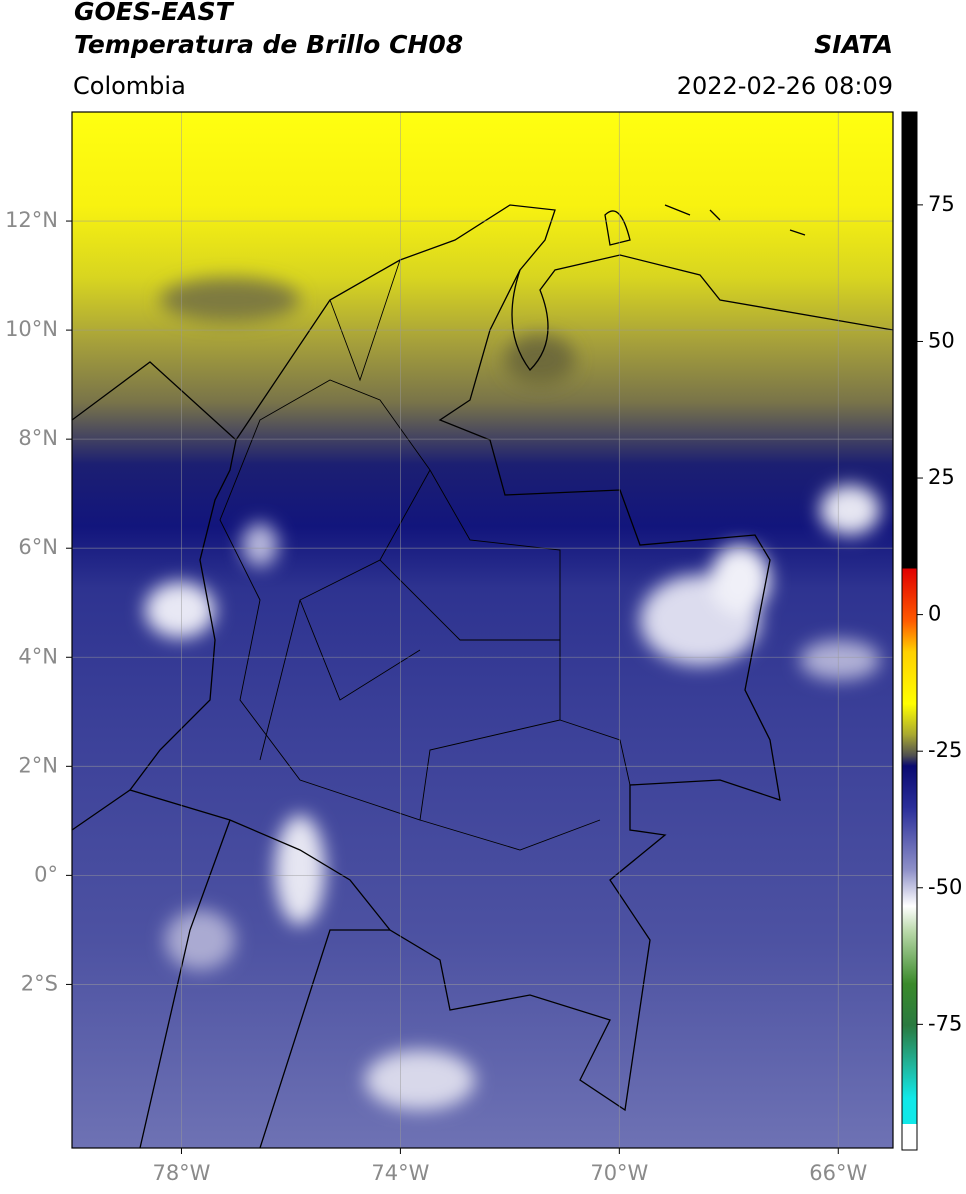 The height and width of the screenshot is (1194, 966). What do you see at coordinates (46, 874) in the screenshot?
I see `y-tick-label: 0°` at bounding box center [46, 874].